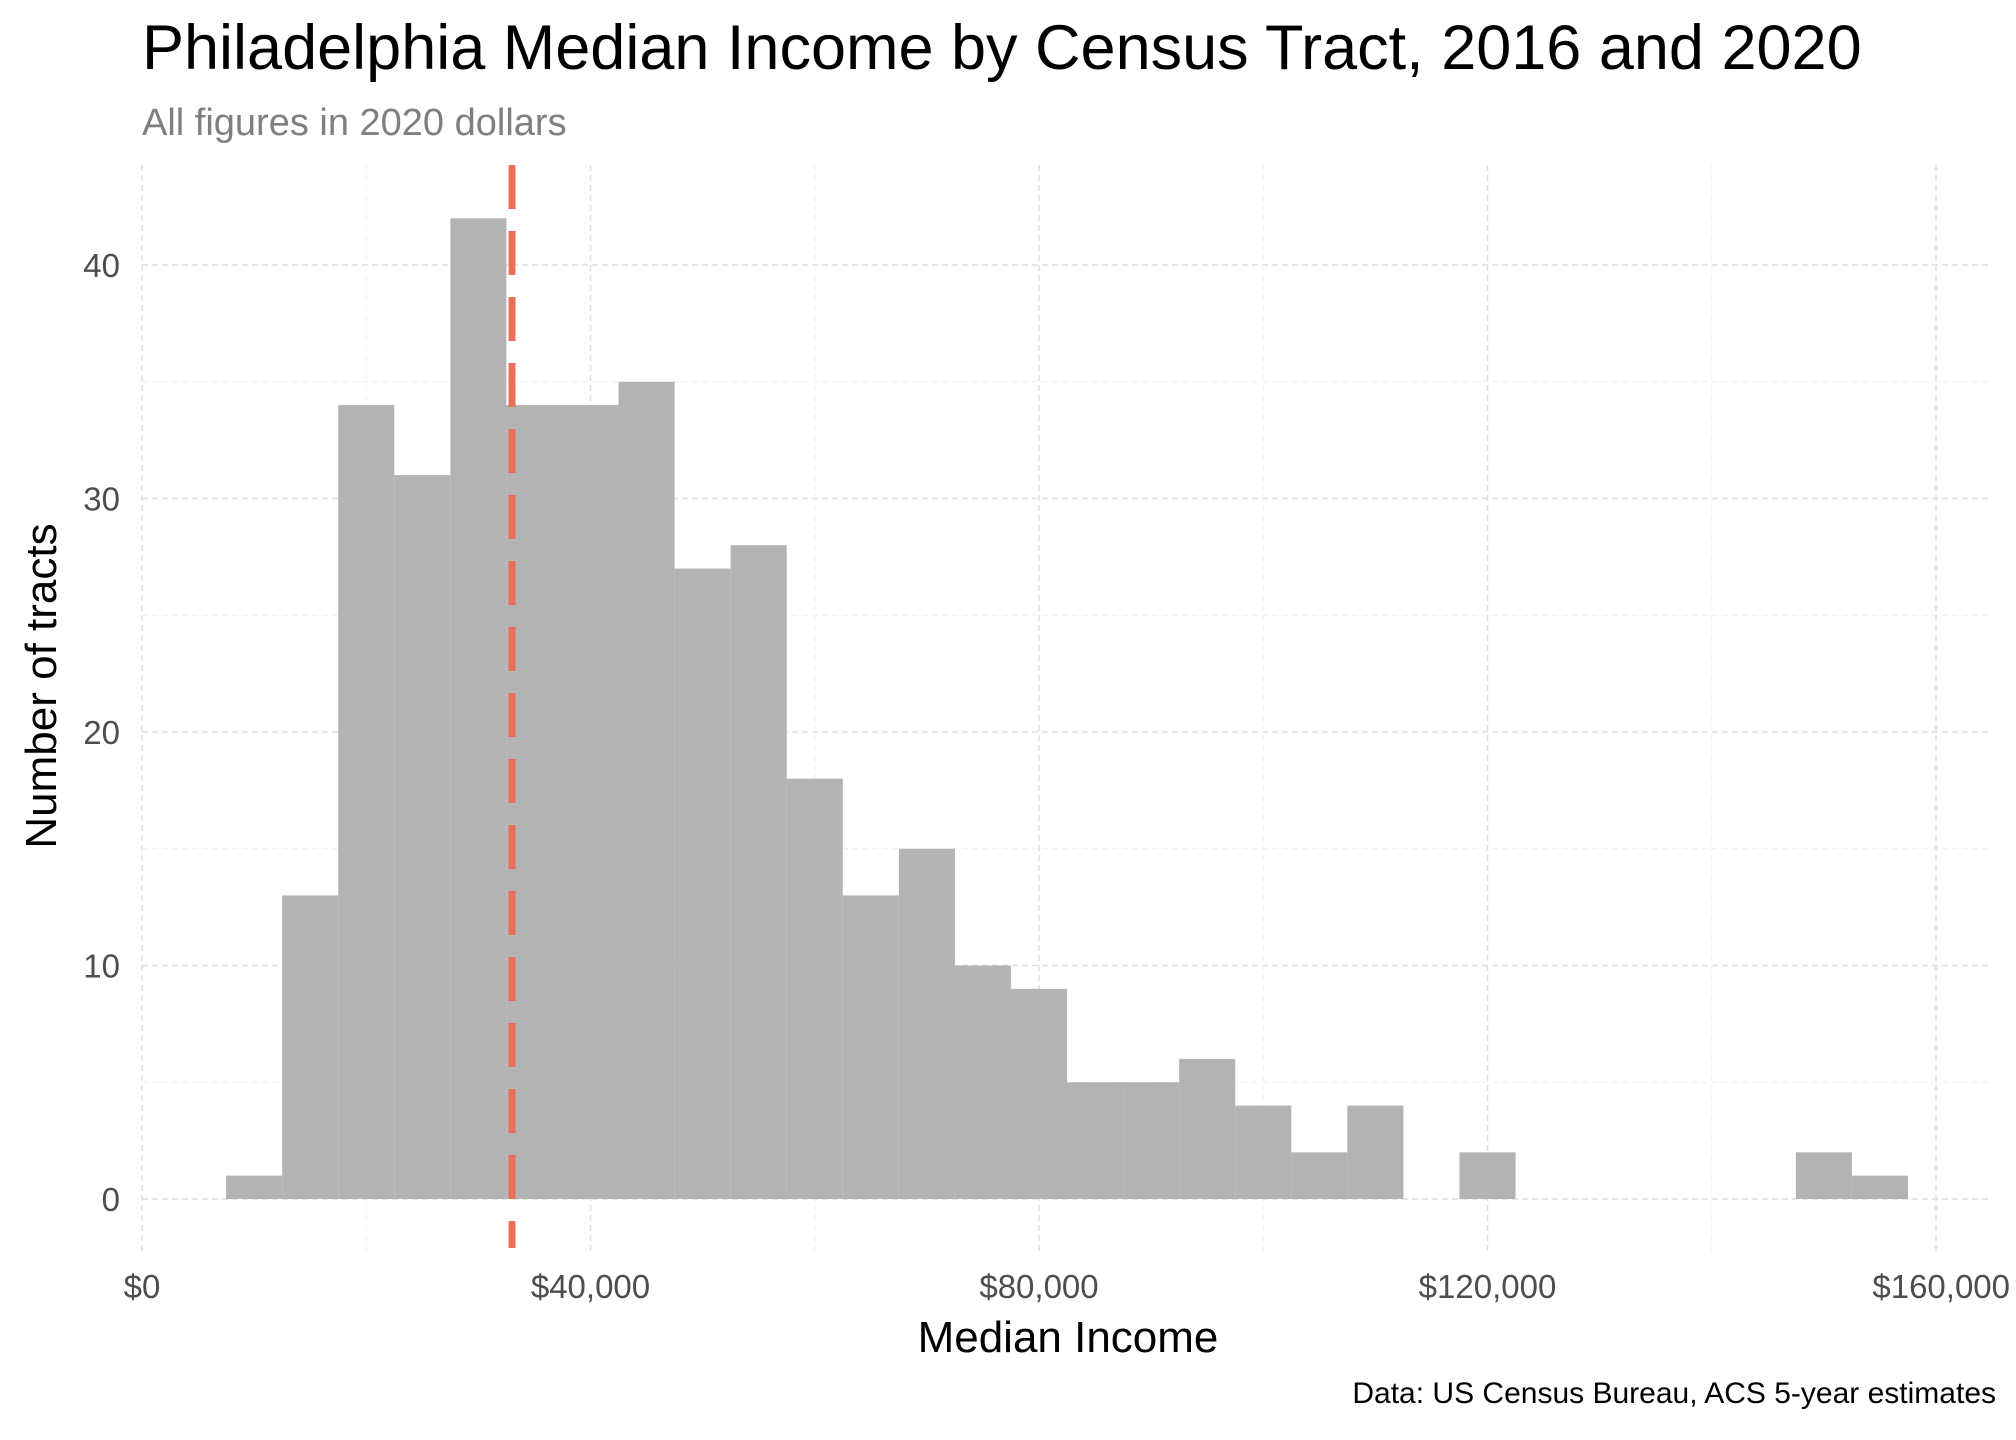  Describe the element at coordinates (1488, 1286) in the screenshot. I see `x-tick-label: $120,000` at that location.